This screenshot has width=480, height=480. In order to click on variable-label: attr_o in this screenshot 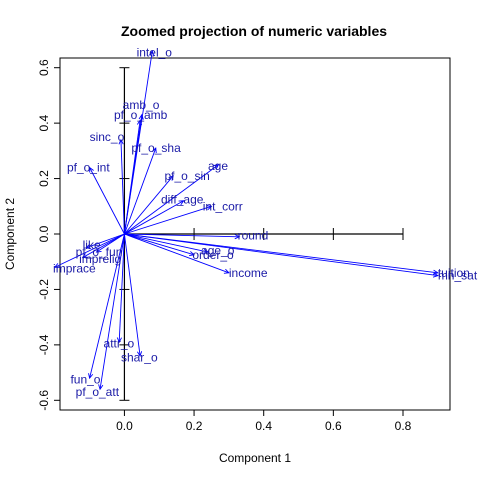, I will do `click(119, 343)`.